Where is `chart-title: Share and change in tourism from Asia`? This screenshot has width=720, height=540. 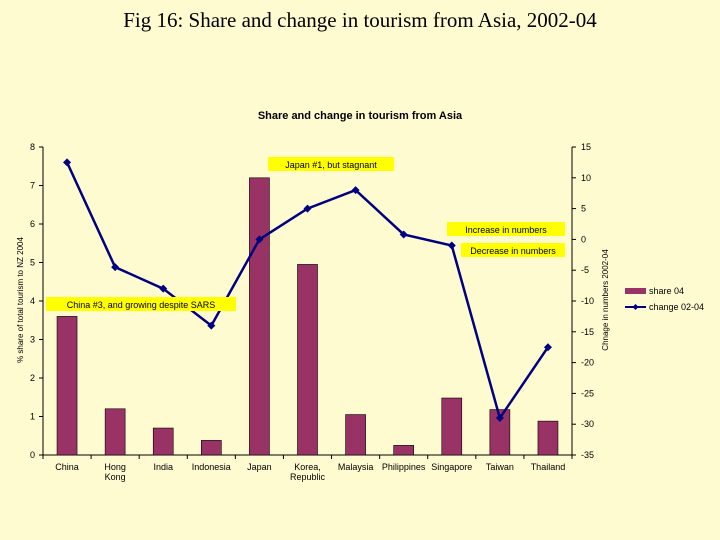 chart-title: Share and change in tourism from Asia is located at coordinates (360, 116).